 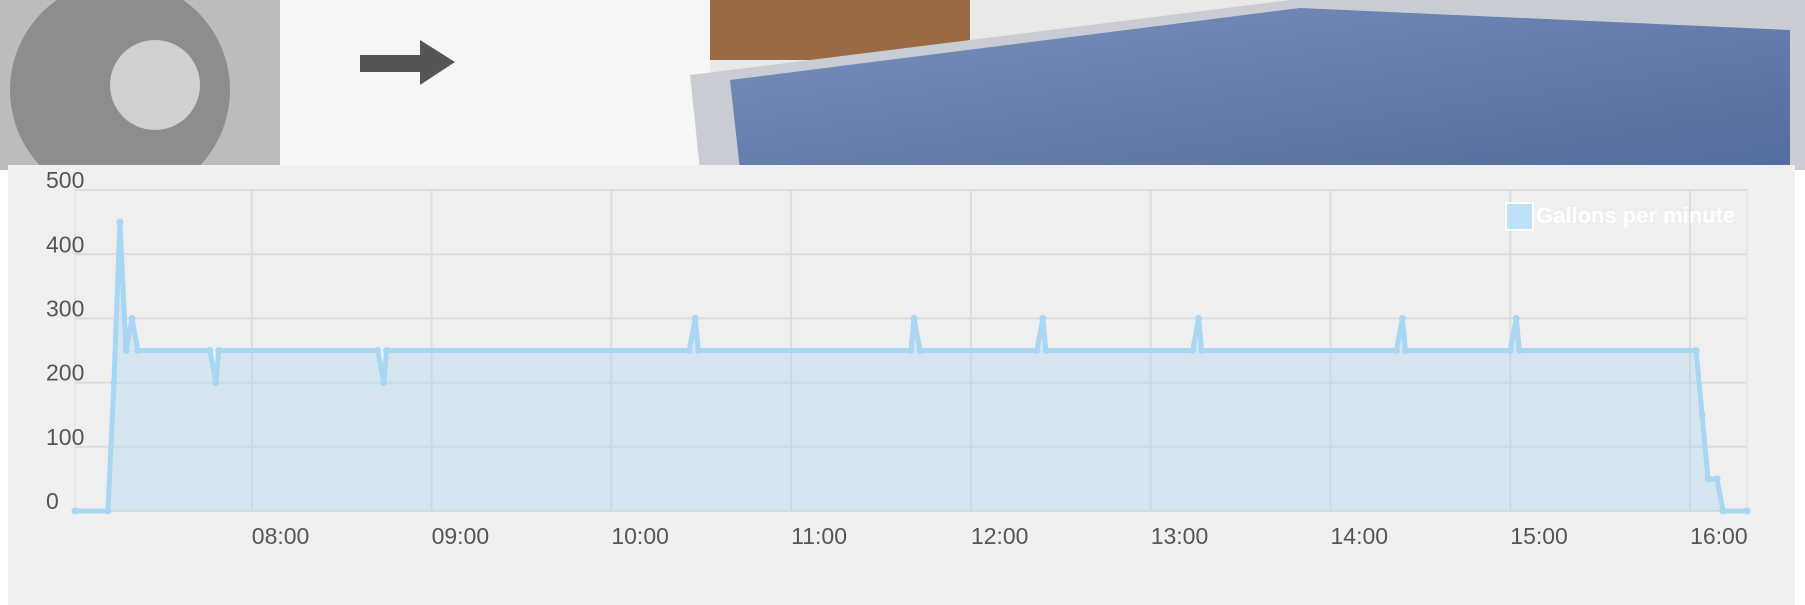 I want to click on y-tick-label: 100, so click(x=65, y=437).